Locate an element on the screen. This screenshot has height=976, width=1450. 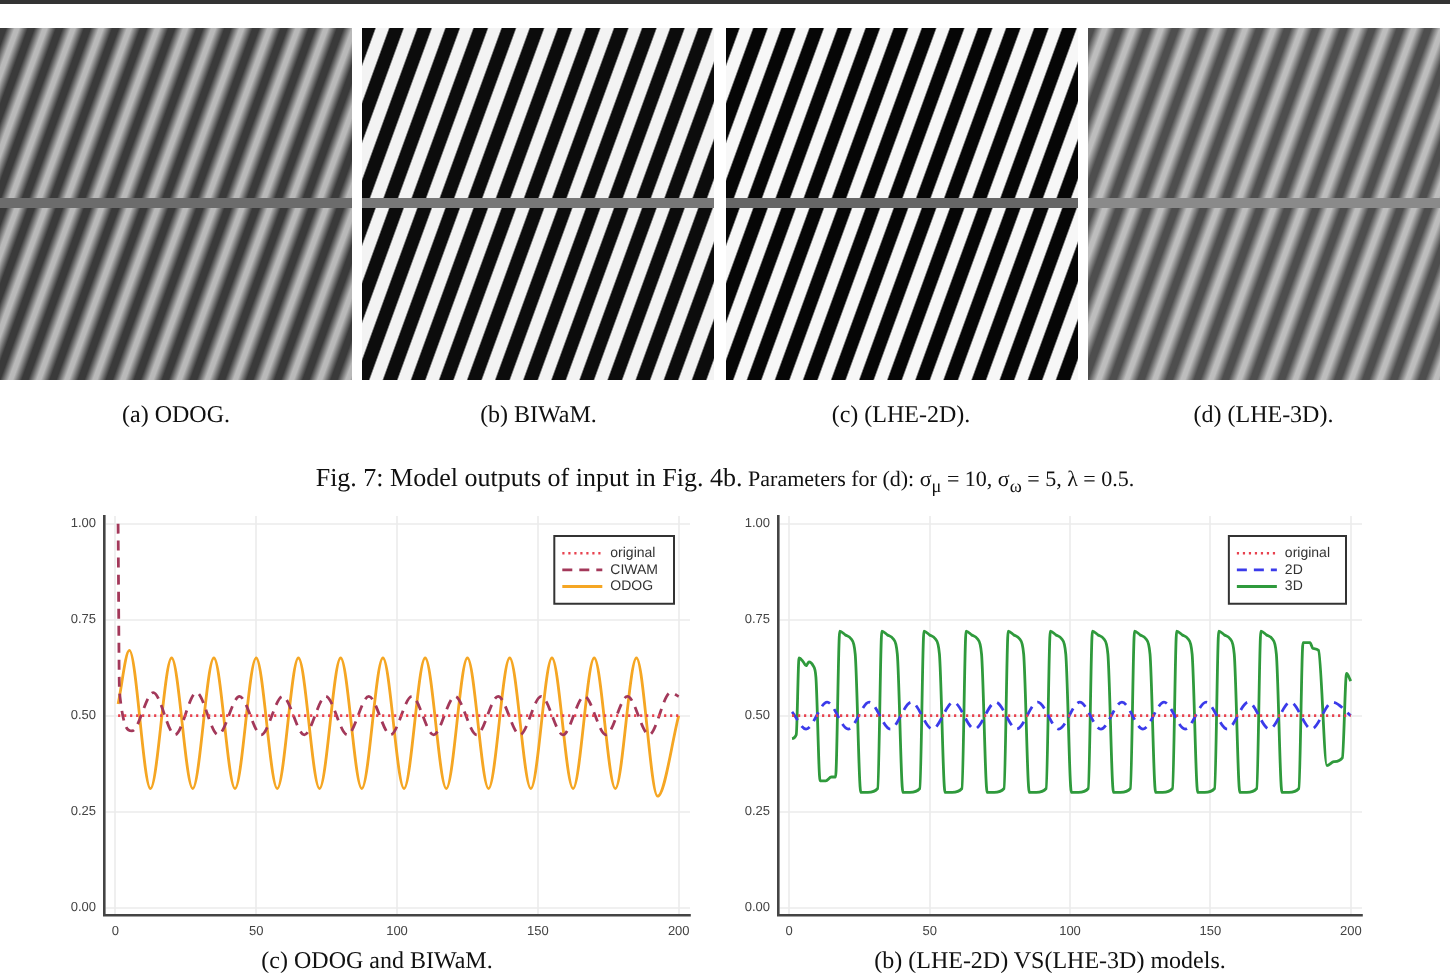
text: (b) BIWaM. is located at coordinates (538, 414).